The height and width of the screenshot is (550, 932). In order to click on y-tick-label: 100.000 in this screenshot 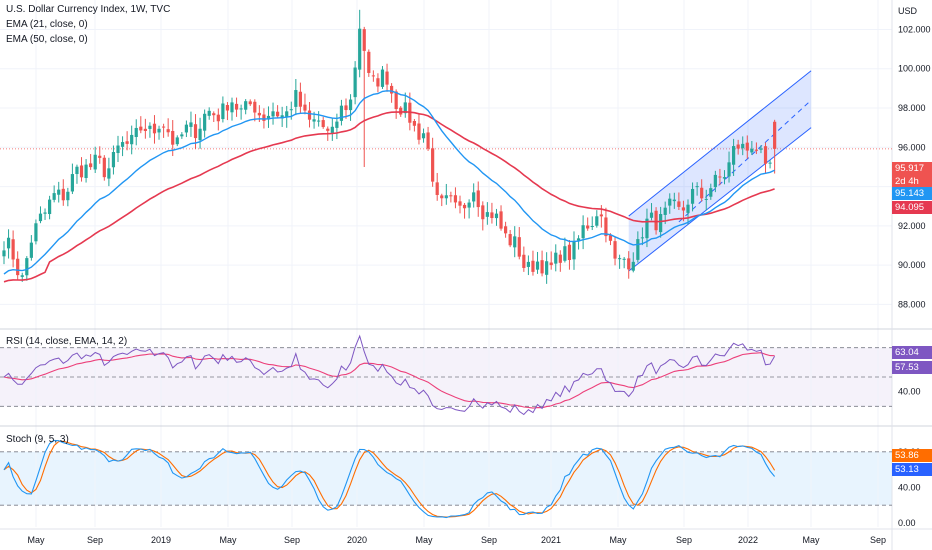, I will do `click(914, 69)`.